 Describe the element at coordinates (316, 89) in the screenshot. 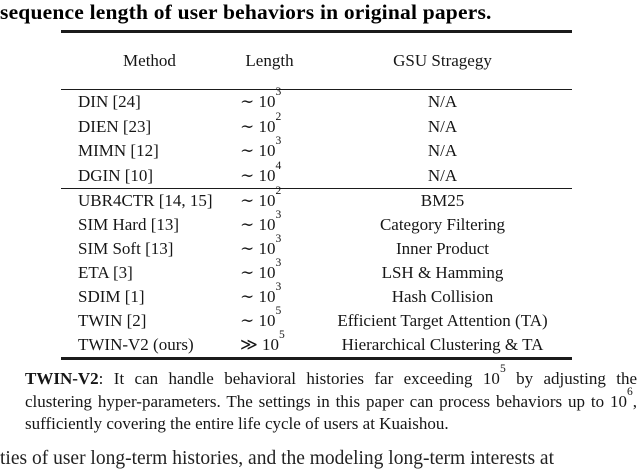

I see `table-header-rule` at that location.